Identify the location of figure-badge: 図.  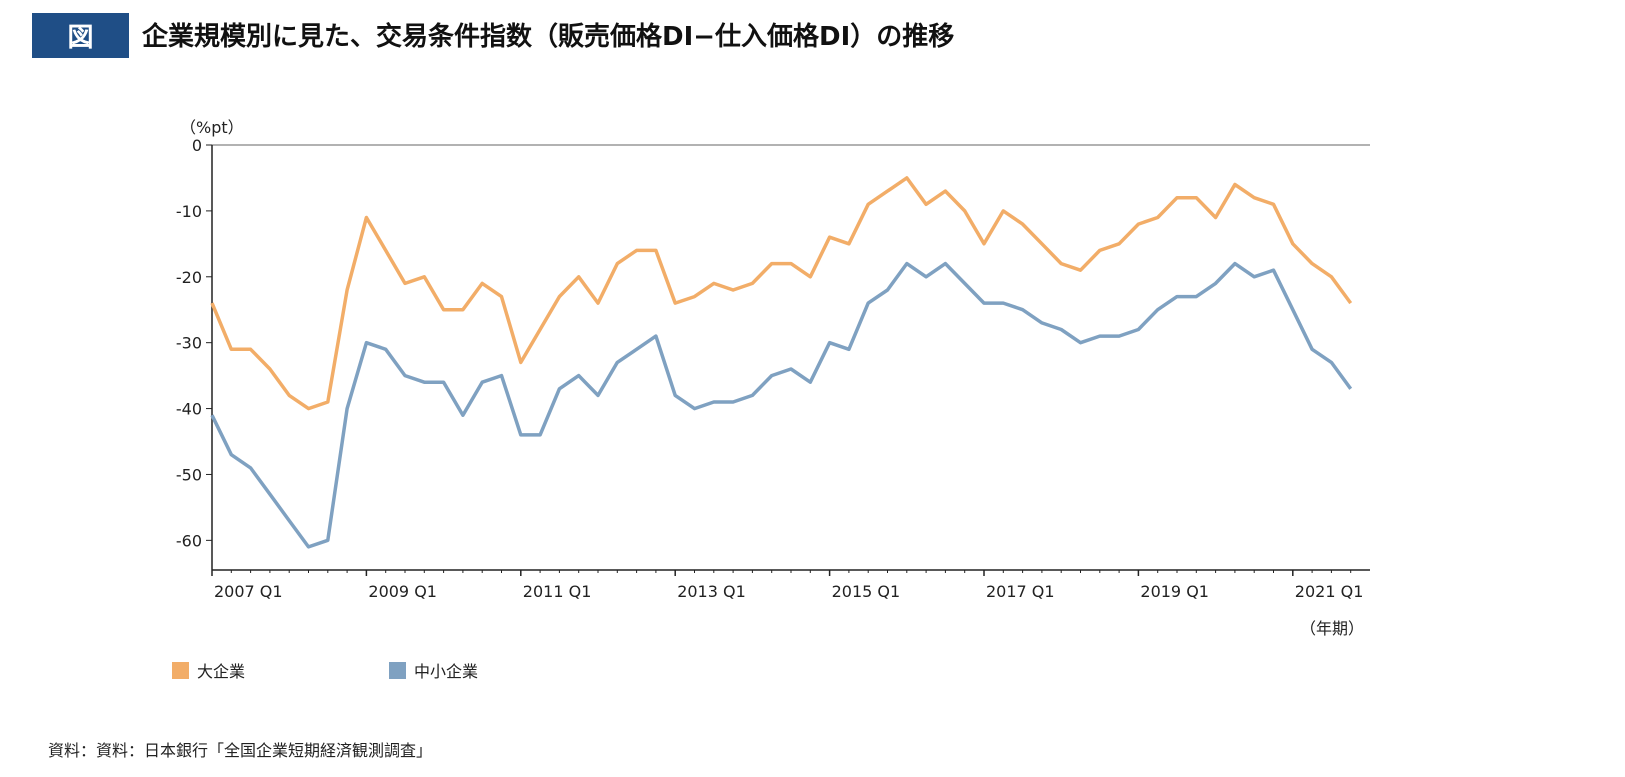
(80, 35).